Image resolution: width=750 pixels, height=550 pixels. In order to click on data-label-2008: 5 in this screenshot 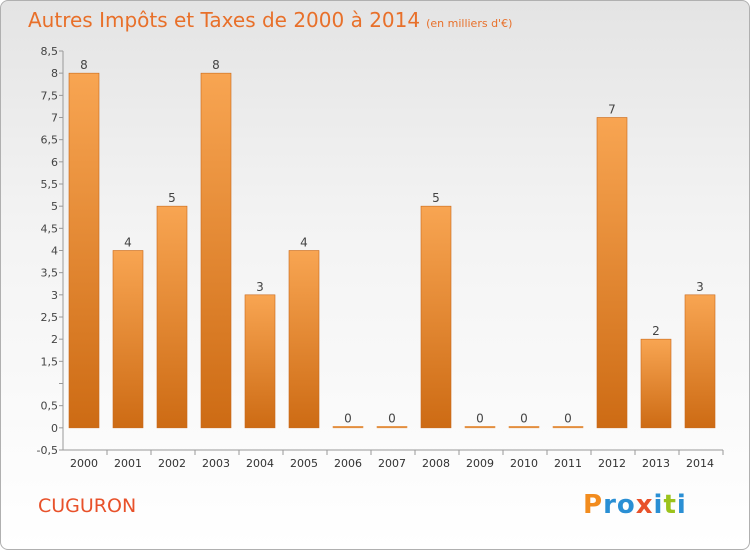, I will do `click(436, 198)`.